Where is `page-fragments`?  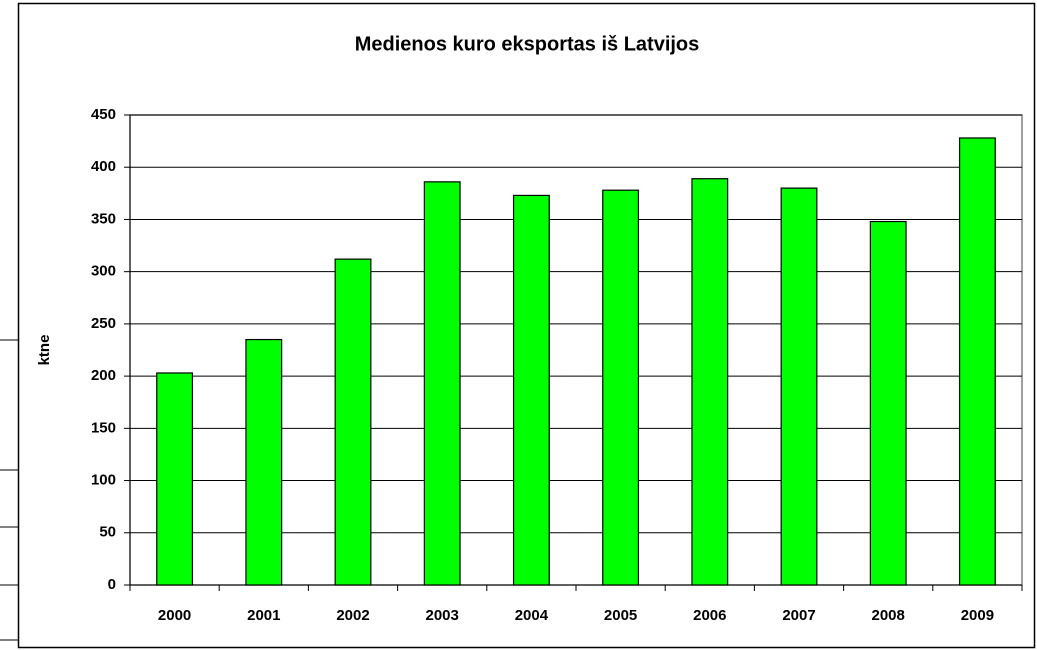 page-fragments is located at coordinates (9, 490).